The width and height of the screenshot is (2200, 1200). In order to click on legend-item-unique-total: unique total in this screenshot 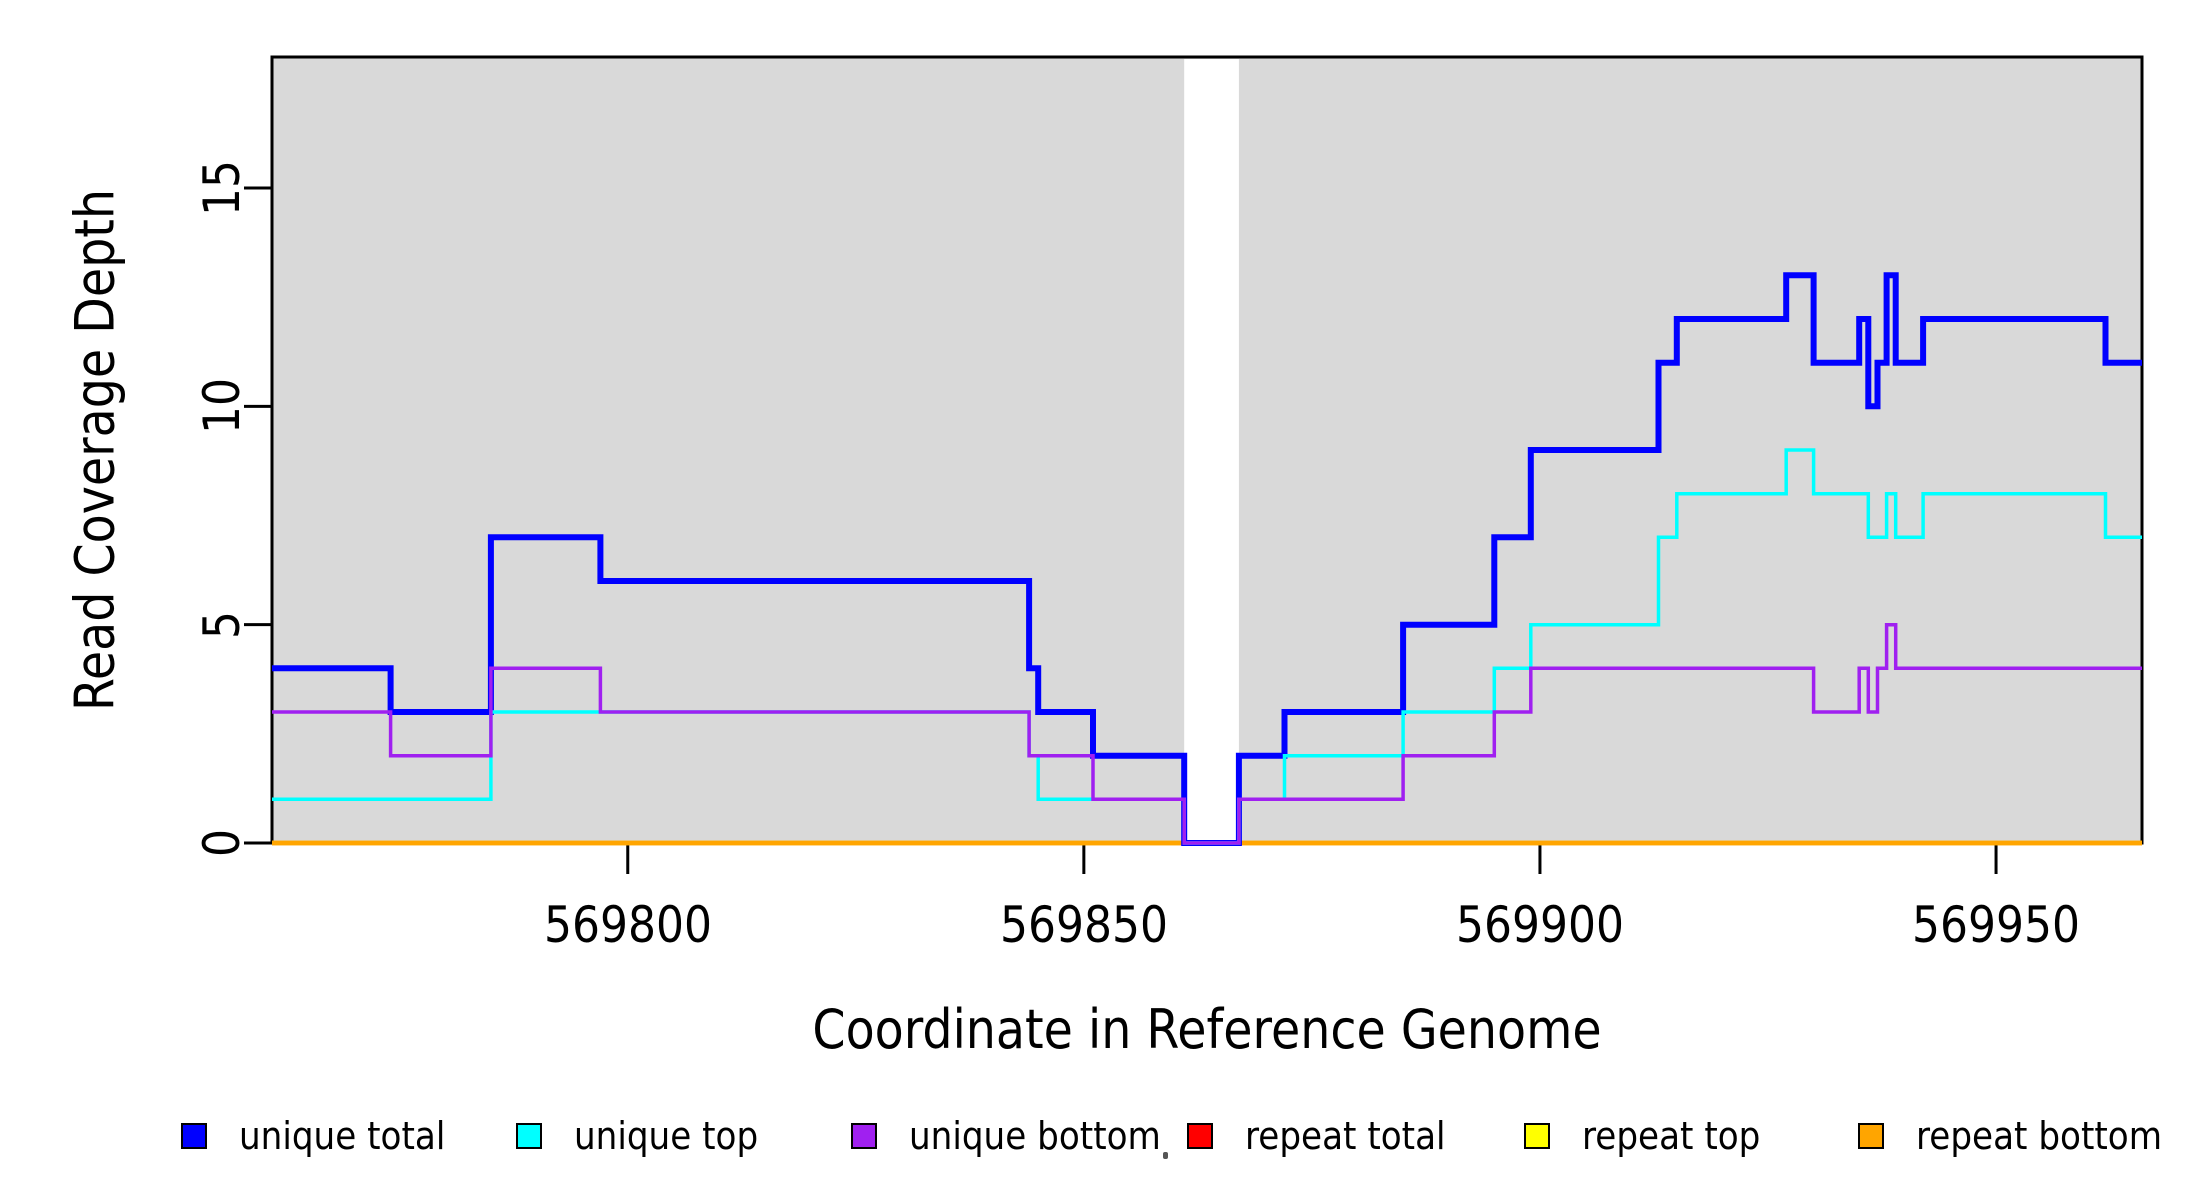, I will do `click(324, 1136)`.